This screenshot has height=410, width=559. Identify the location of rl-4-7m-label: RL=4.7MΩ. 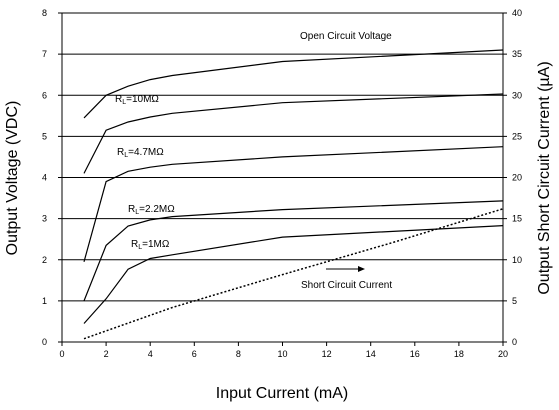
(140, 153).